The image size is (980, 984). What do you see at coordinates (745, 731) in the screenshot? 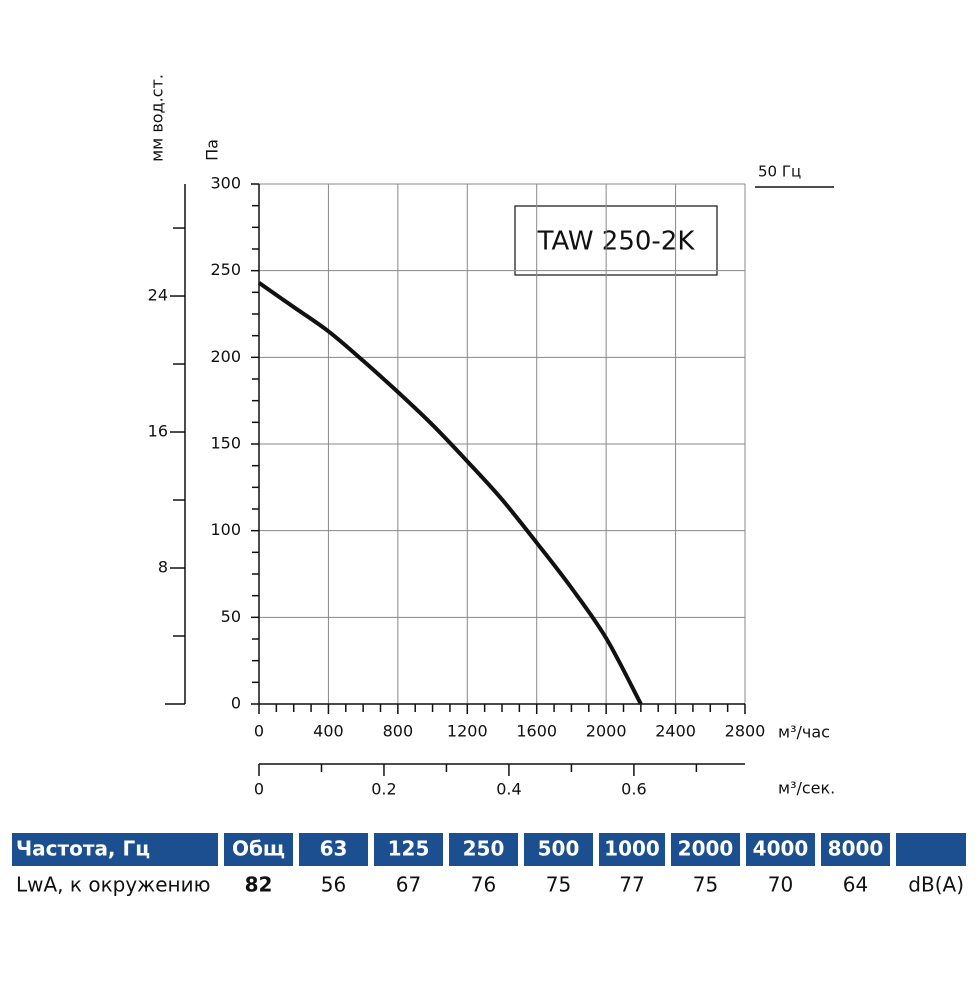
I see `x-tick-label: 2800` at bounding box center [745, 731].